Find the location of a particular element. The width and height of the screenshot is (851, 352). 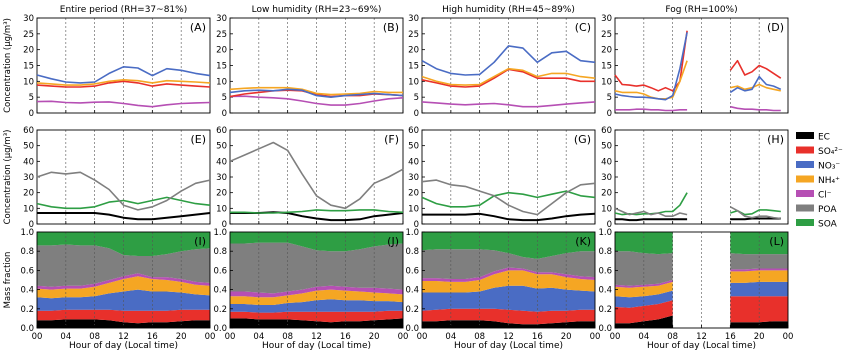

x-tick-label: 08 is located at coordinates (479, 337).